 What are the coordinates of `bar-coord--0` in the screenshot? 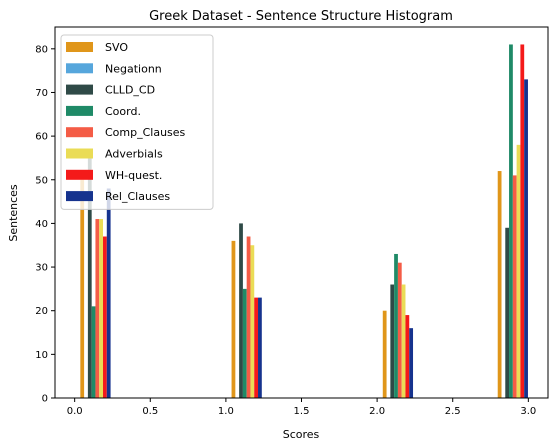 It's located at (93, 352).